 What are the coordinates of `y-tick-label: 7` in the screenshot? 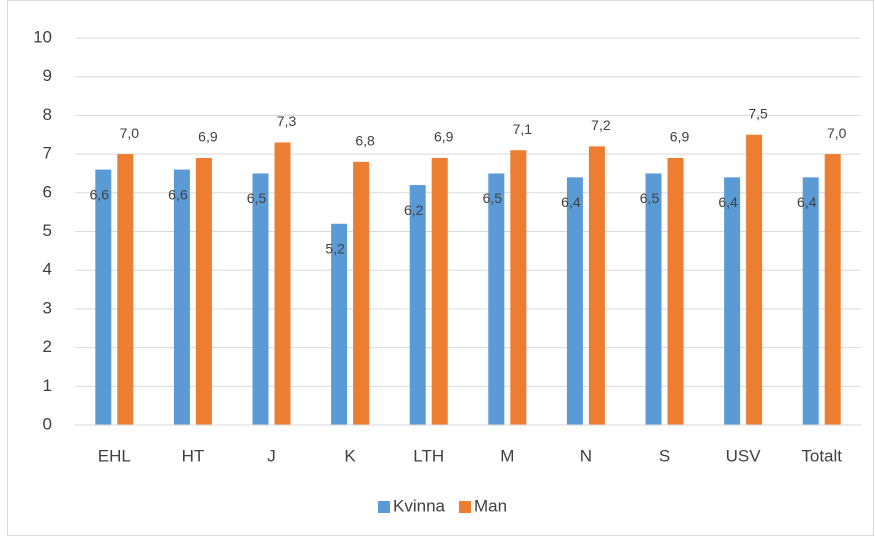 It's located at (47, 153).